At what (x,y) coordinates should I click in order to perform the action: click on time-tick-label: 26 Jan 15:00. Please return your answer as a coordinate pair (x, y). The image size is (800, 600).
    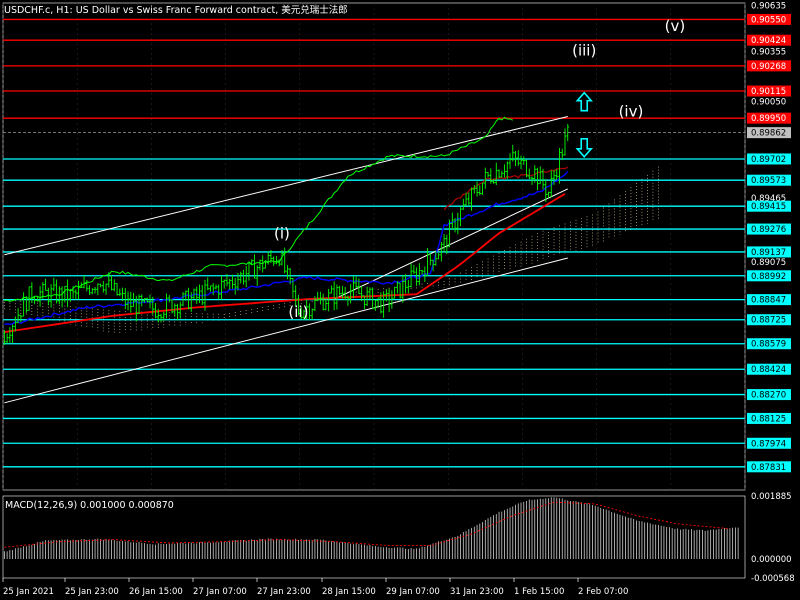
    Looking at the image, I should click on (156, 592).